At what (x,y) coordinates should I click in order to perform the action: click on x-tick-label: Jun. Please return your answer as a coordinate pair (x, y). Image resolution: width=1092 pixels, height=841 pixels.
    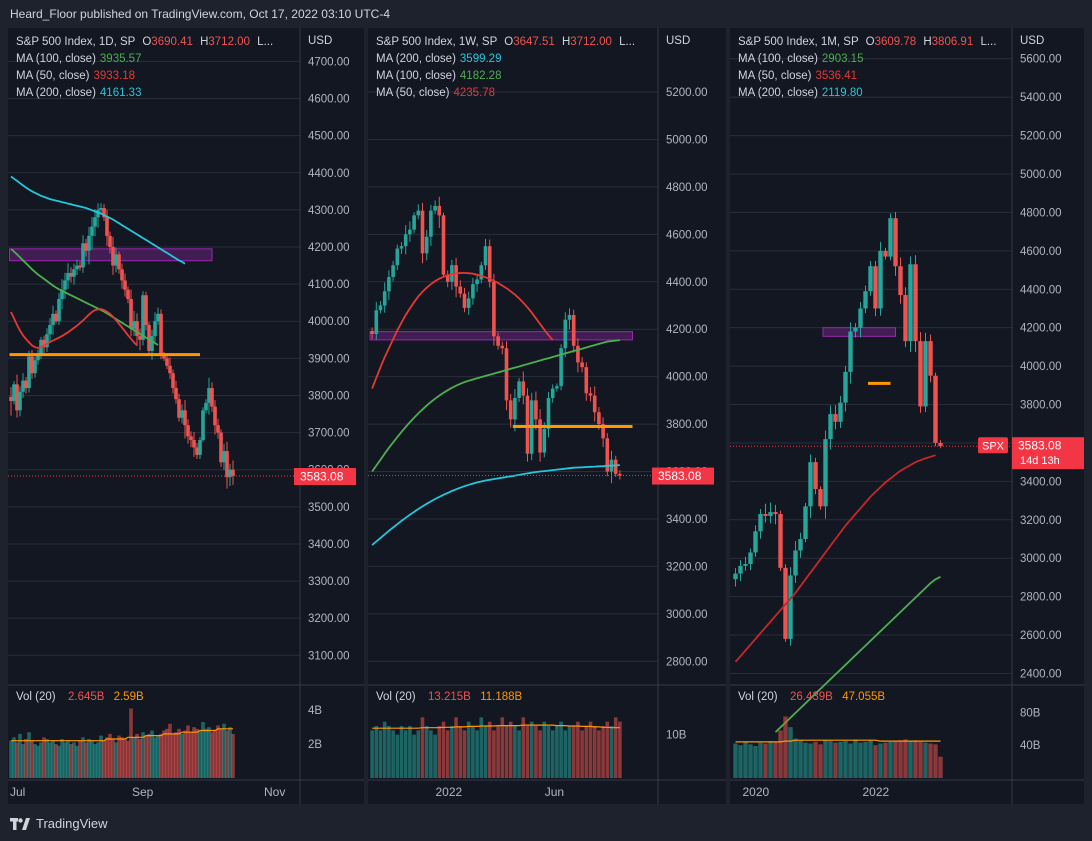
    Looking at the image, I should click on (554, 792).